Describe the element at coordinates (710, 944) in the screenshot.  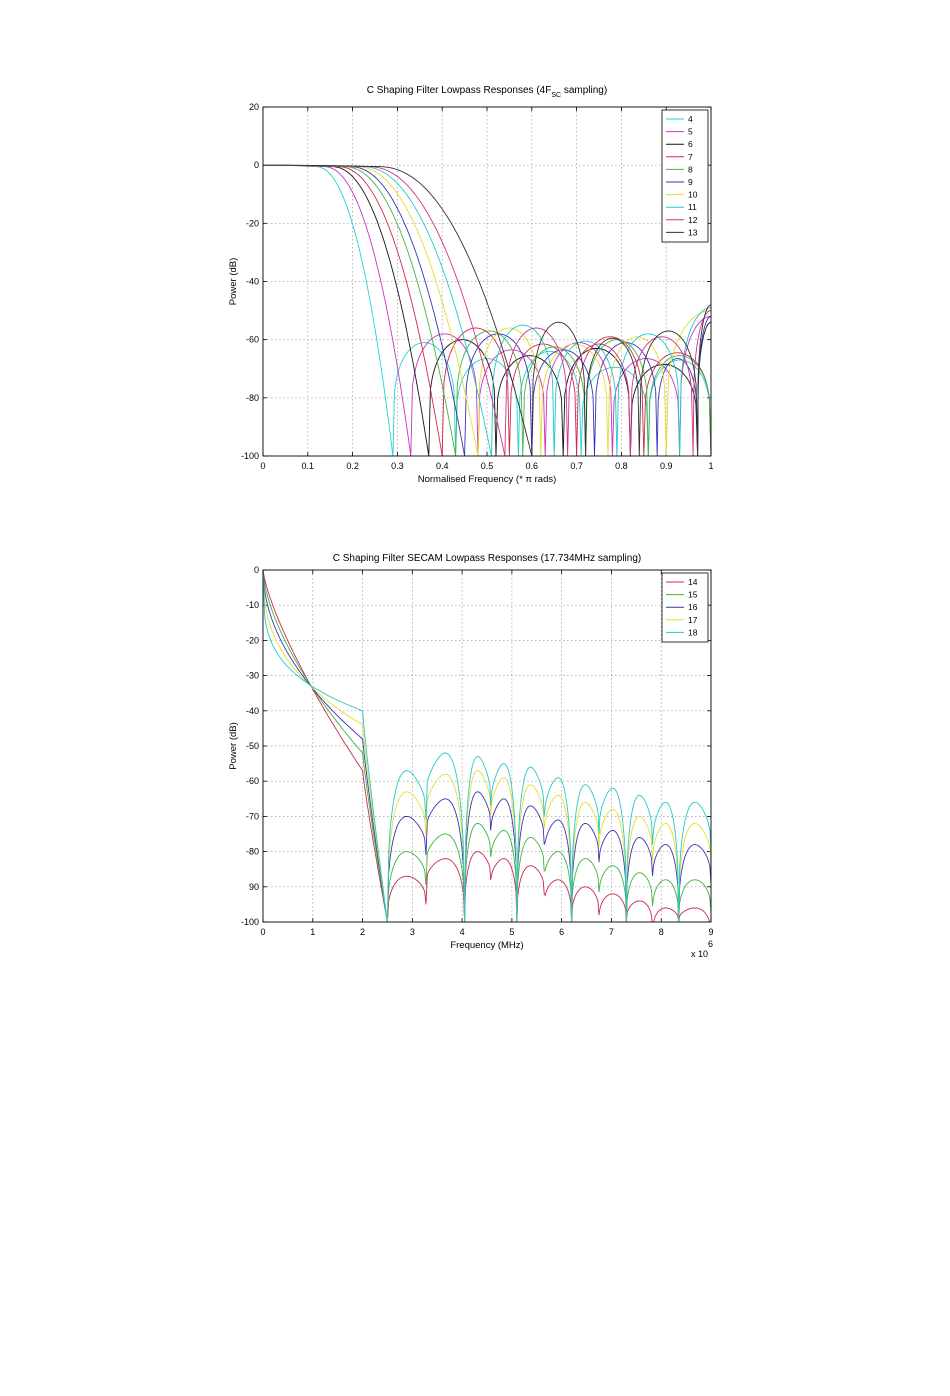
I see `x-multiplier-exponent: 6` at that location.